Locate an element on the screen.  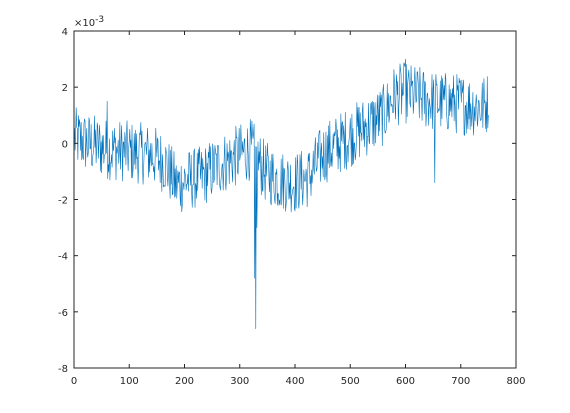
y-axis-exponent-power: -3 is located at coordinates (99, 20).